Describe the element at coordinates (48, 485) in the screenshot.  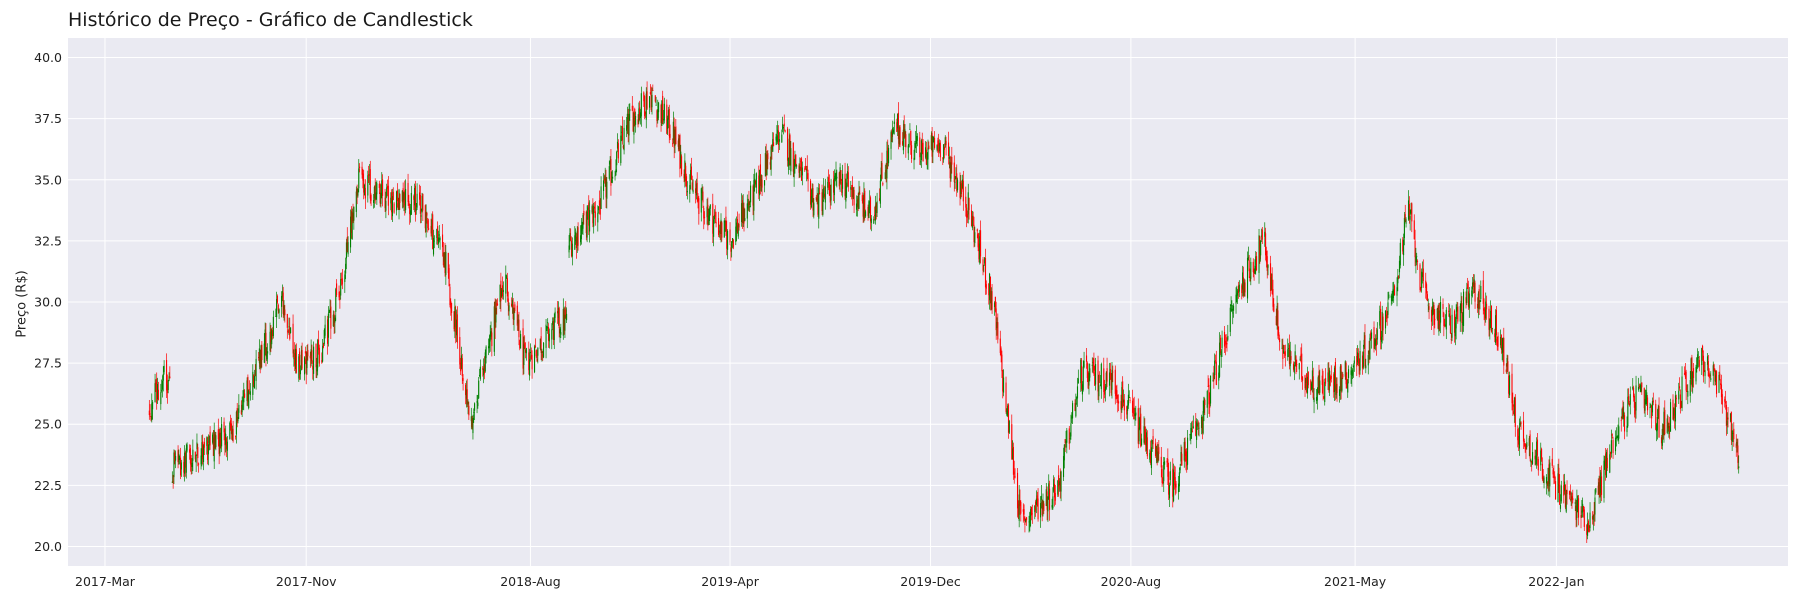
I see `y-tick-label: 22.5` at that location.